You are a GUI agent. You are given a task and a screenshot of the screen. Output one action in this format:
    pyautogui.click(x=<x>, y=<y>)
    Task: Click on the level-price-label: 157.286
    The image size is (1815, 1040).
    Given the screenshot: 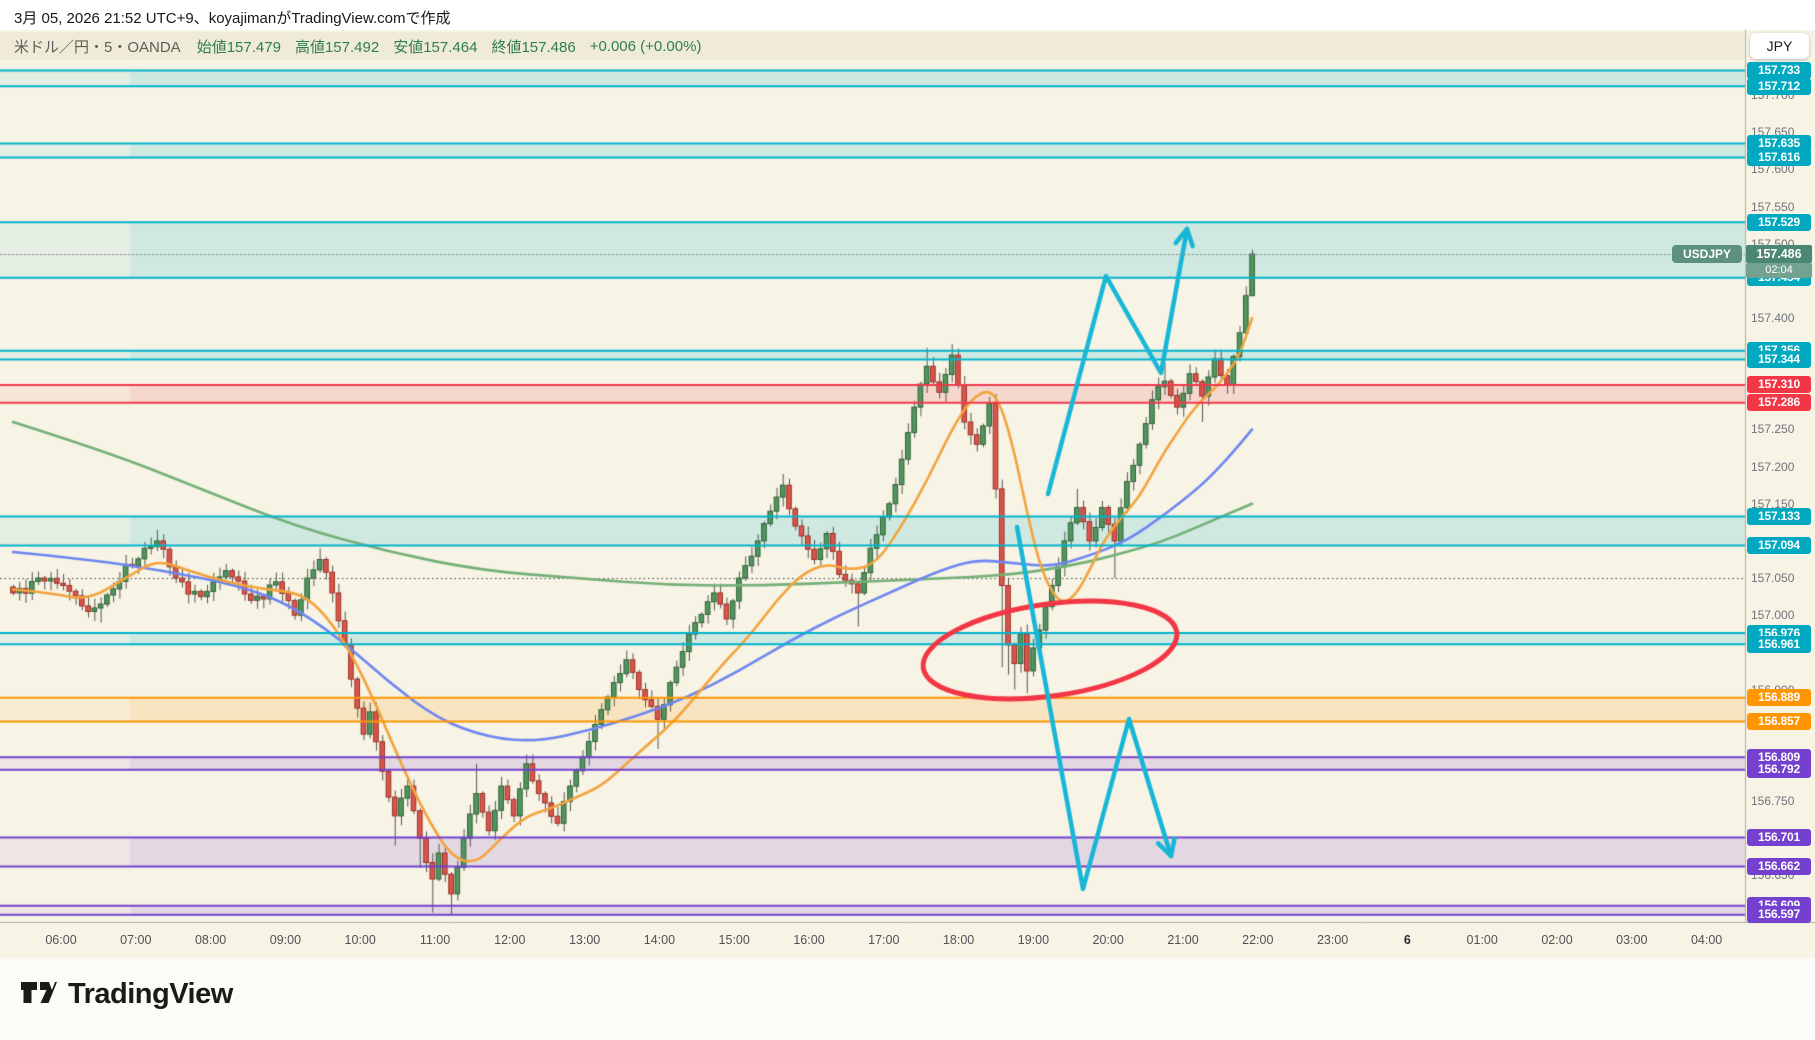 What is the action you would take?
    pyautogui.click(x=1779, y=403)
    